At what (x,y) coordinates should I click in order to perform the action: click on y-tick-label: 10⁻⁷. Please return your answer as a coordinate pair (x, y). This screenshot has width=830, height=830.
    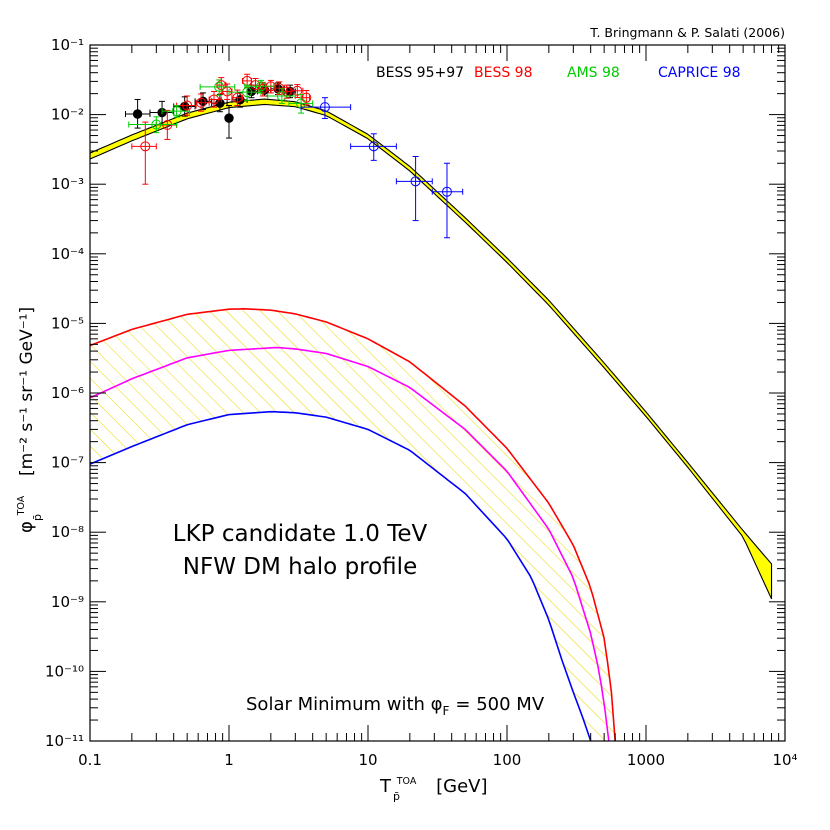
    Looking at the image, I should click on (67, 463).